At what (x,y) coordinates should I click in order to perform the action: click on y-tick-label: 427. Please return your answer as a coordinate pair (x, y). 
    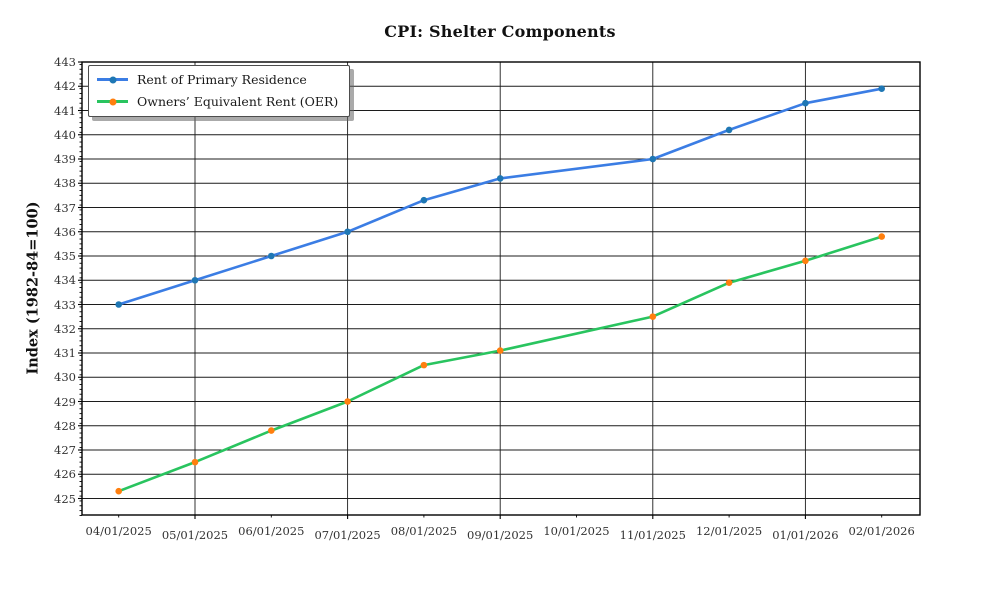
    Looking at the image, I should click on (65, 450).